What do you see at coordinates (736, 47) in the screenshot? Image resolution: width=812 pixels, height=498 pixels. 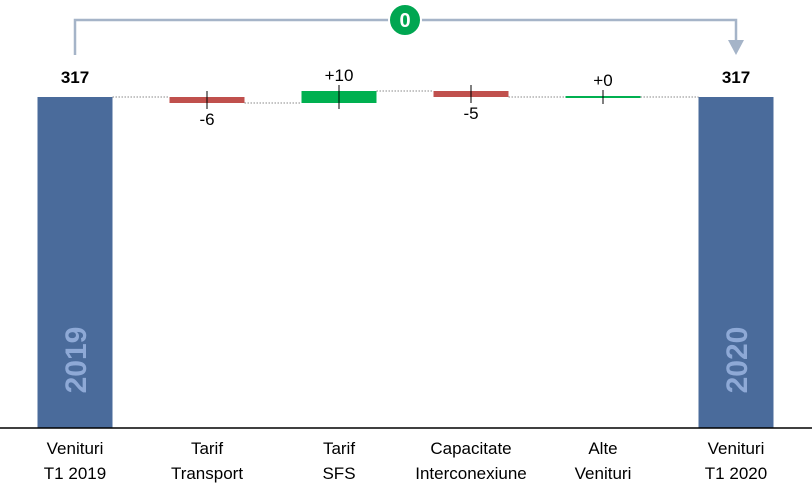 I see `difference-arrowhead` at bounding box center [736, 47].